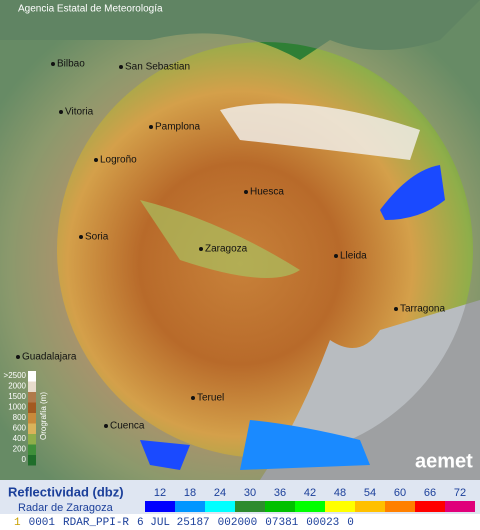  Describe the element at coordinates (353, 256) in the screenshot. I see `city-label: Lleida` at that location.